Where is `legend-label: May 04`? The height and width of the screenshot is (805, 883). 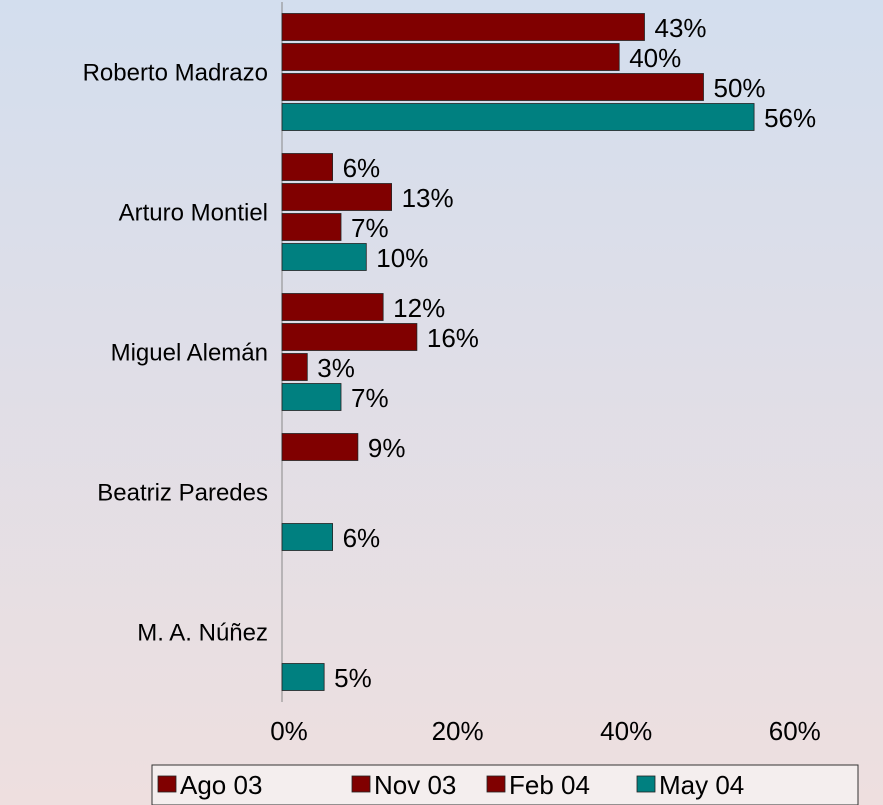
legend-label: May 04 is located at coordinates (701, 785).